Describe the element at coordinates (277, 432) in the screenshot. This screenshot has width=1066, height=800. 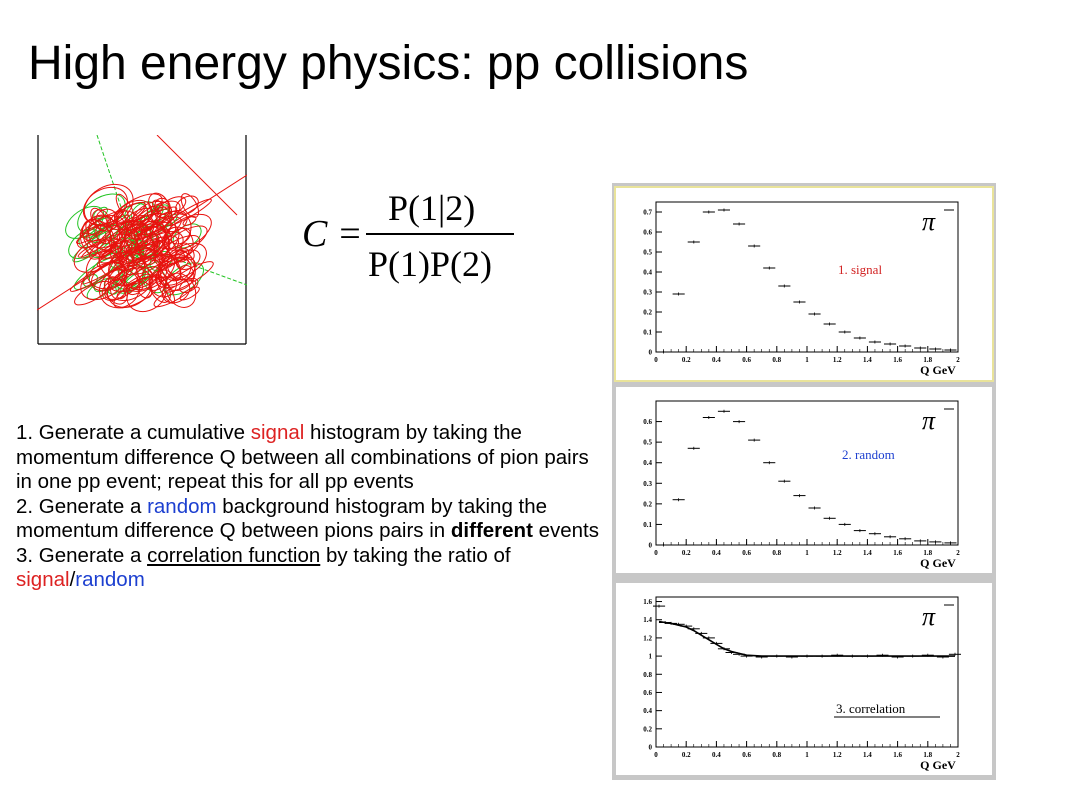
I see `step-1-signal-word: signal` at that location.